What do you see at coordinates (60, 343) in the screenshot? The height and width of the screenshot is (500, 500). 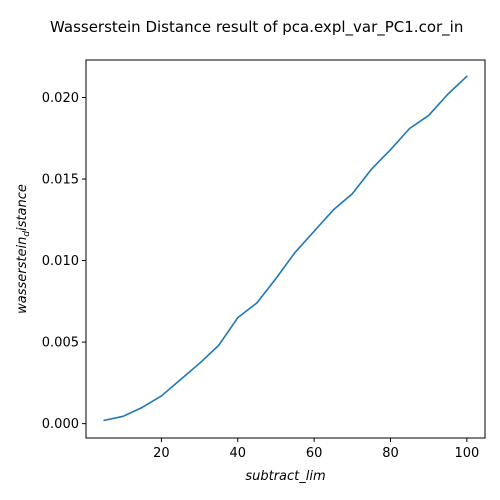 I see `y-tick-label: 0.005` at bounding box center [60, 343].